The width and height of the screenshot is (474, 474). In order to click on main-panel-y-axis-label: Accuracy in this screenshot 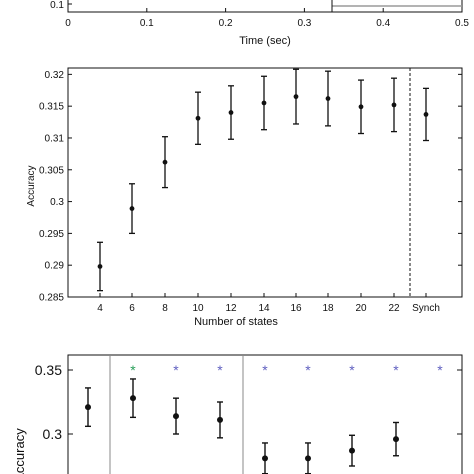, I will do `click(31, 185)`.